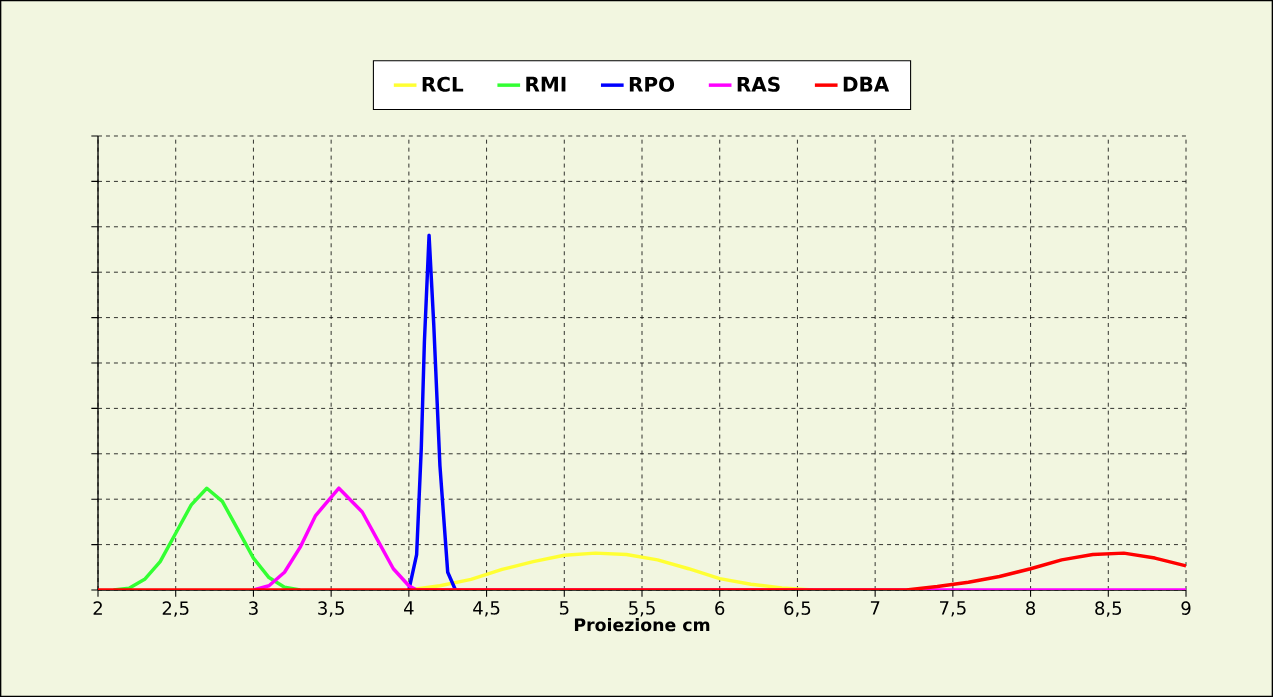 This screenshot has width=1273, height=697. What do you see at coordinates (97, 608) in the screenshot?
I see `x-tick-label: 2` at bounding box center [97, 608].